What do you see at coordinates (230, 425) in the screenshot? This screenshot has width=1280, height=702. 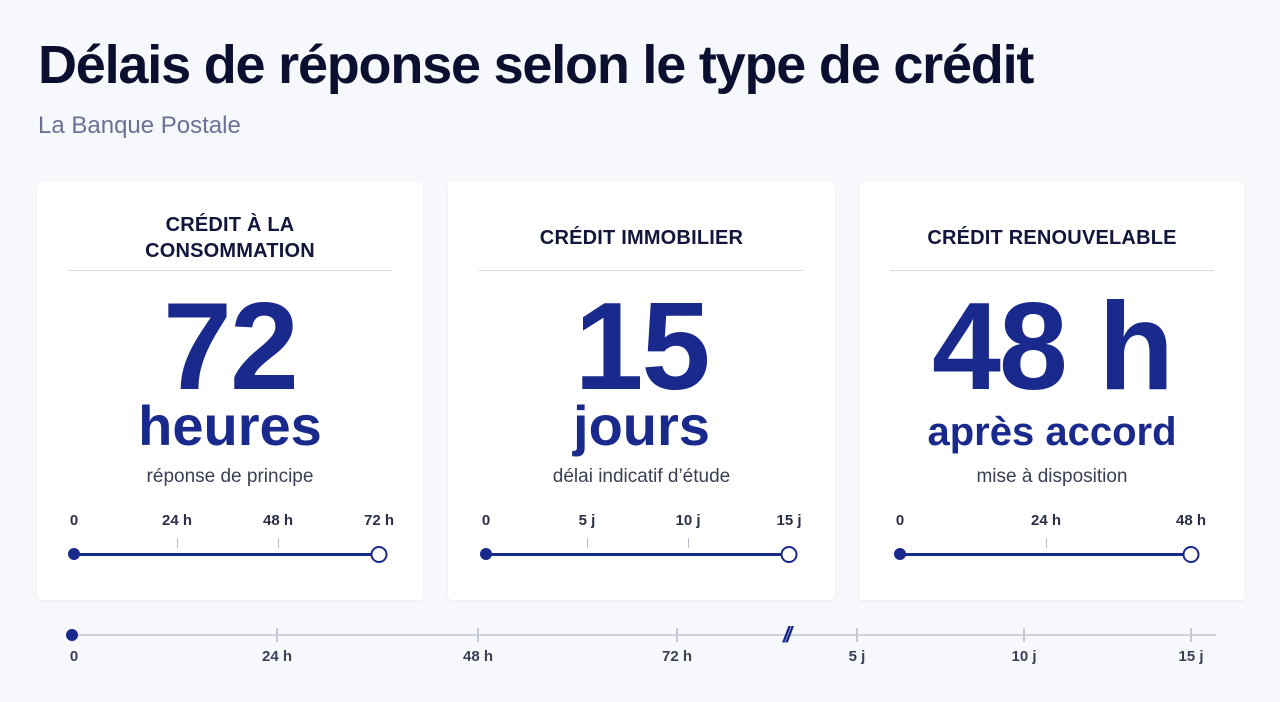 I see `card-unit: heures` at bounding box center [230, 425].